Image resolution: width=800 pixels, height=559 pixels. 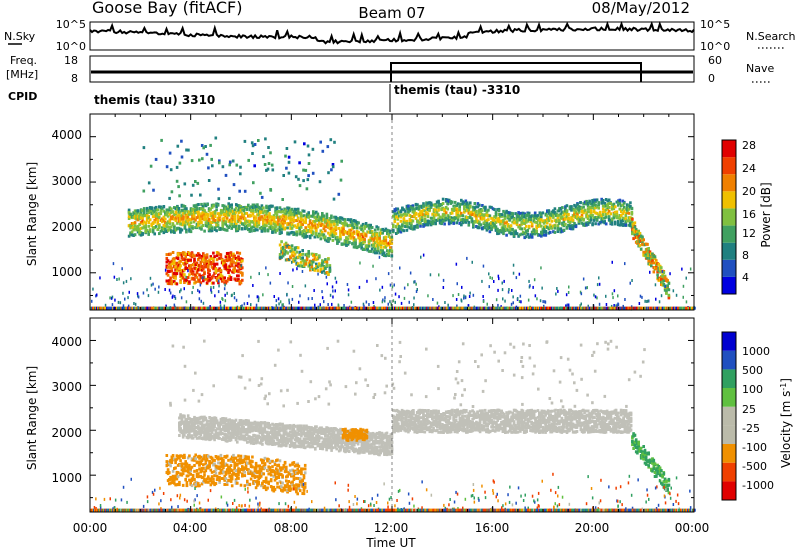 What do you see at coordinates (23, 60) in the screenshot?
I see `freq-label-line1: Freq.` at bounding box center [23, 60].